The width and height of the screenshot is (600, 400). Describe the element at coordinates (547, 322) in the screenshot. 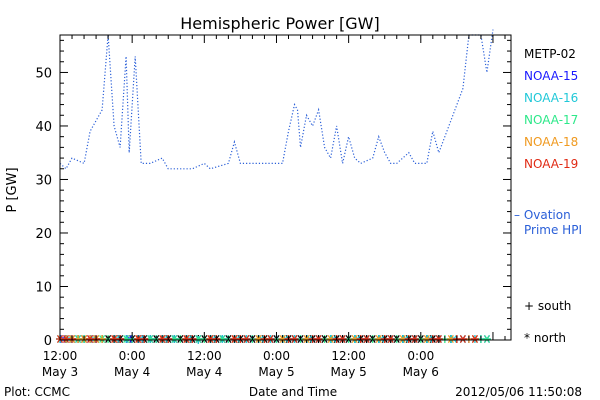

I see `marker-key: + south * north` at that location.